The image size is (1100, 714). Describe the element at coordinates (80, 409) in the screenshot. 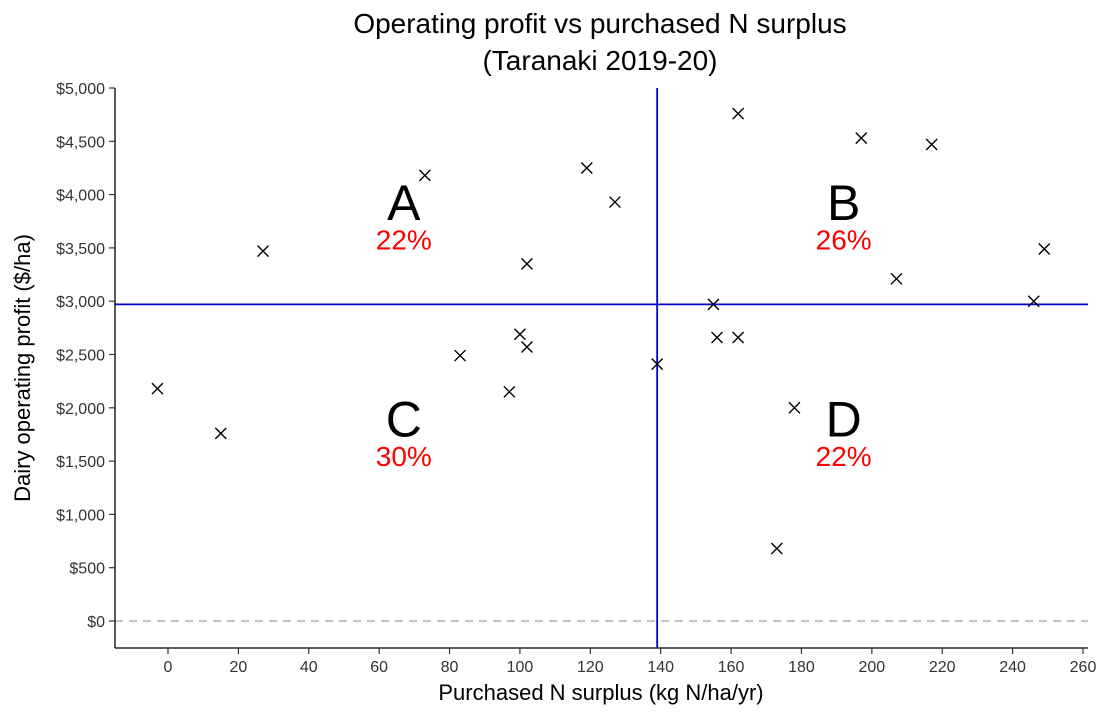

I see `y-tick-label: $2,000` at that location.